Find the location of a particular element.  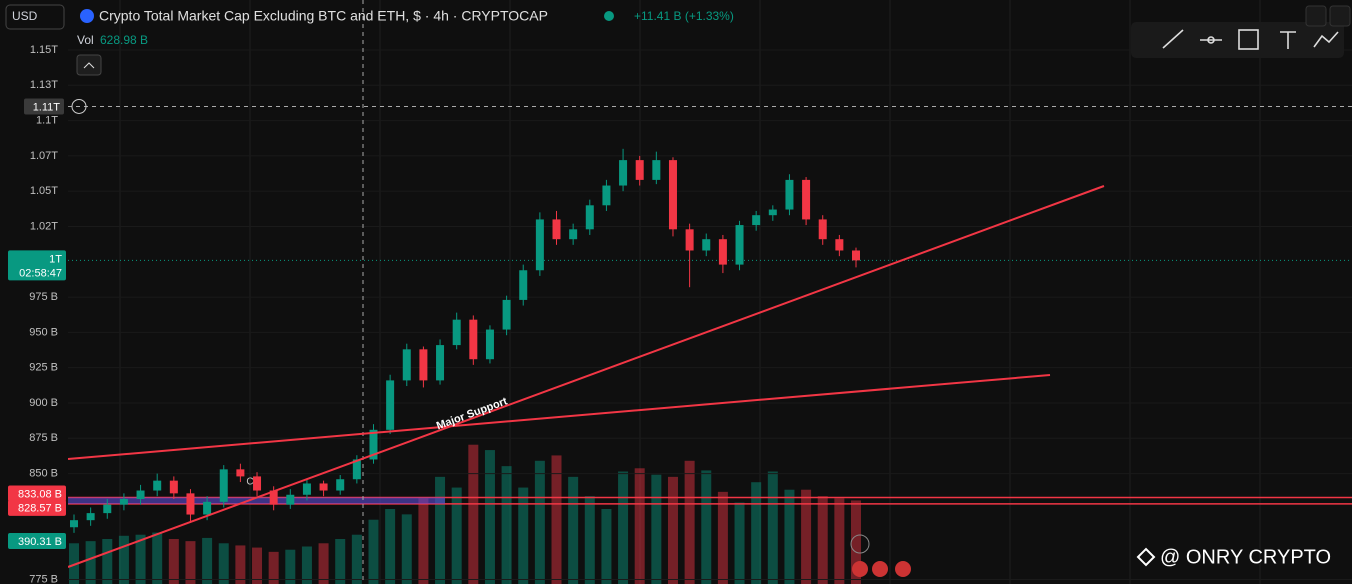

tool-text is located at coordinates (1288, 40).